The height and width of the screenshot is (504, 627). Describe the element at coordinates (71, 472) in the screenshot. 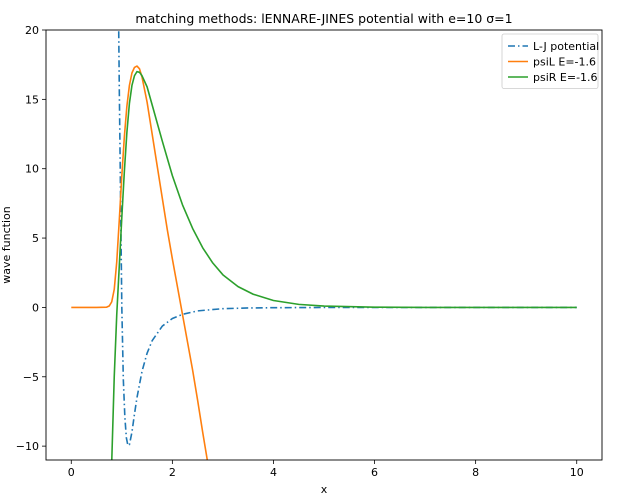

I see `x-tick-label: 0` at that location.